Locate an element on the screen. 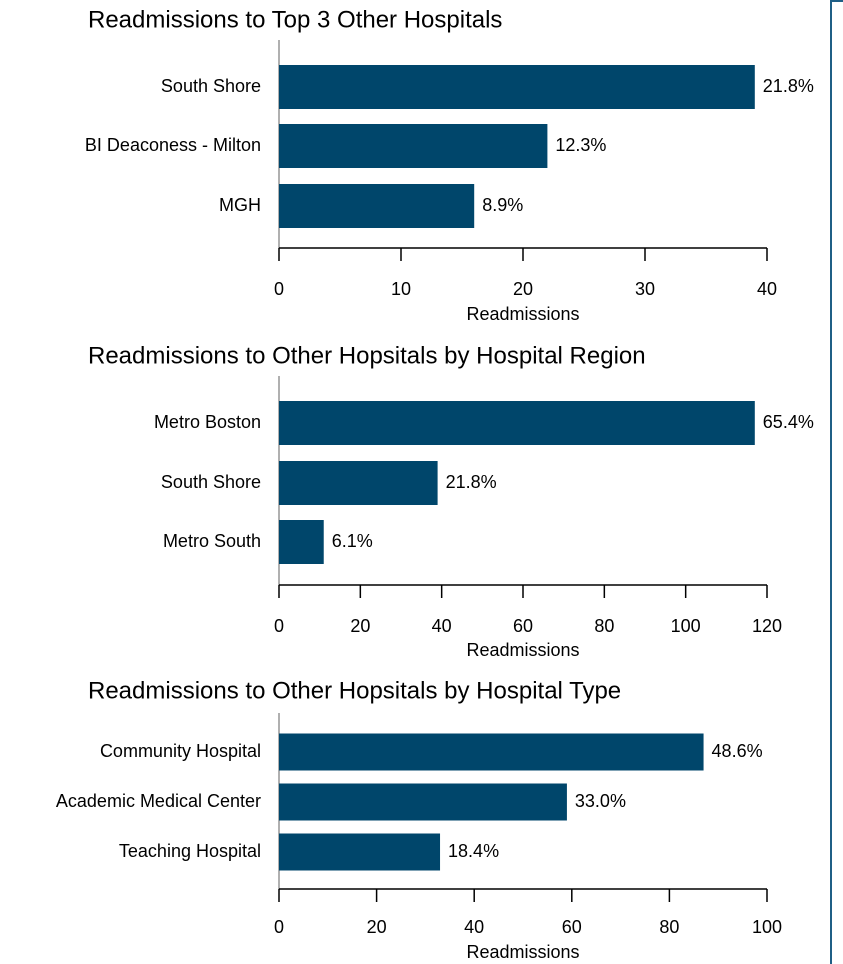 This screenshot has width=843, height=964. category-label: Teaching Hospital is located at coordinates (190, 851).